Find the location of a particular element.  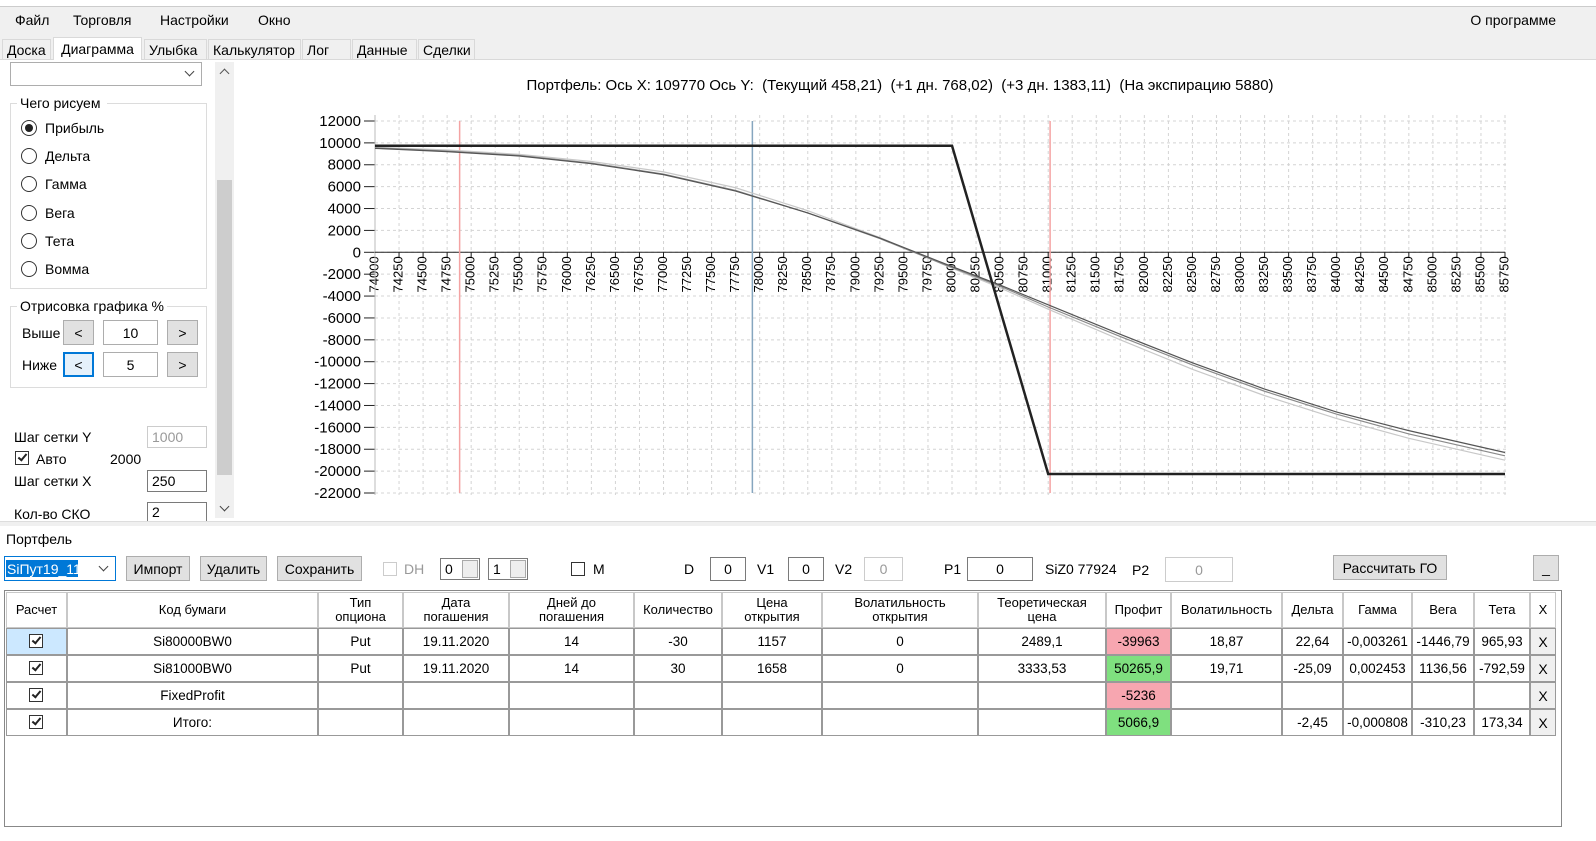

dh-checkbox is located at coordinates (390, 569).